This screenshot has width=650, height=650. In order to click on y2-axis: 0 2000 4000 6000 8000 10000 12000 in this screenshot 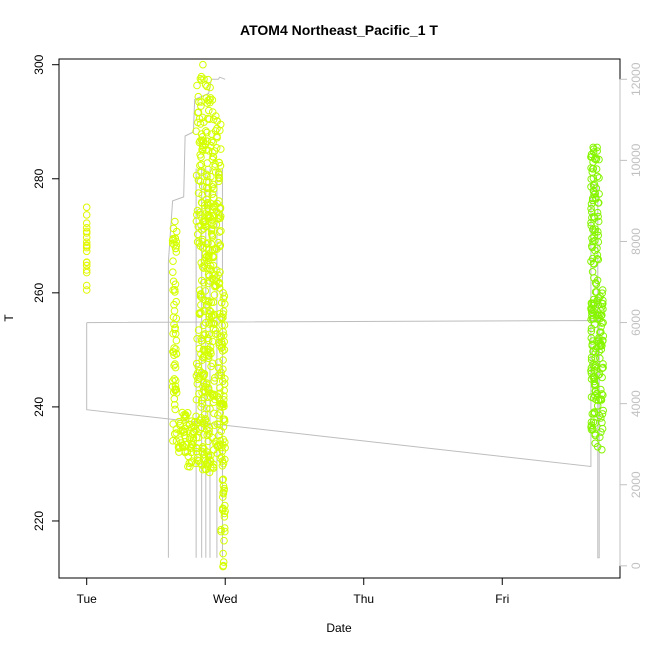, I will do `click(631, 315)`.